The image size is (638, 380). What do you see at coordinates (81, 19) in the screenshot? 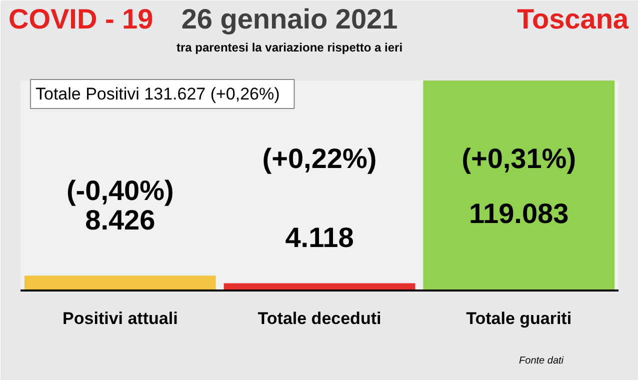
I see `text: COVID - 19` at bounding box center [81, 19].